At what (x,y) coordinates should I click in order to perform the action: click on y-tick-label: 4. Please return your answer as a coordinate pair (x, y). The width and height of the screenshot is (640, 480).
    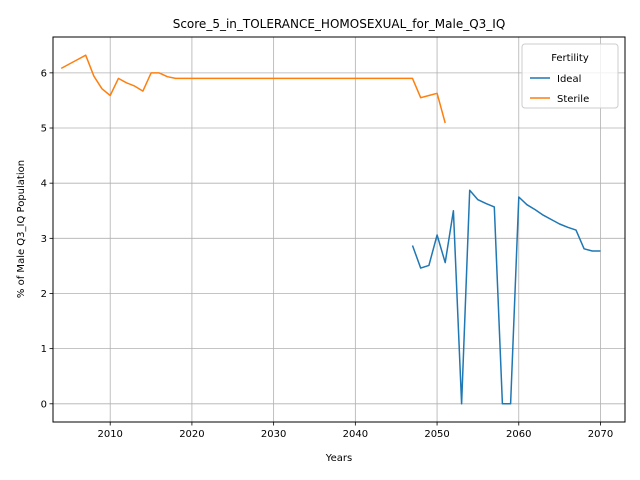
    Looking at the image, I should click on (44, 184).